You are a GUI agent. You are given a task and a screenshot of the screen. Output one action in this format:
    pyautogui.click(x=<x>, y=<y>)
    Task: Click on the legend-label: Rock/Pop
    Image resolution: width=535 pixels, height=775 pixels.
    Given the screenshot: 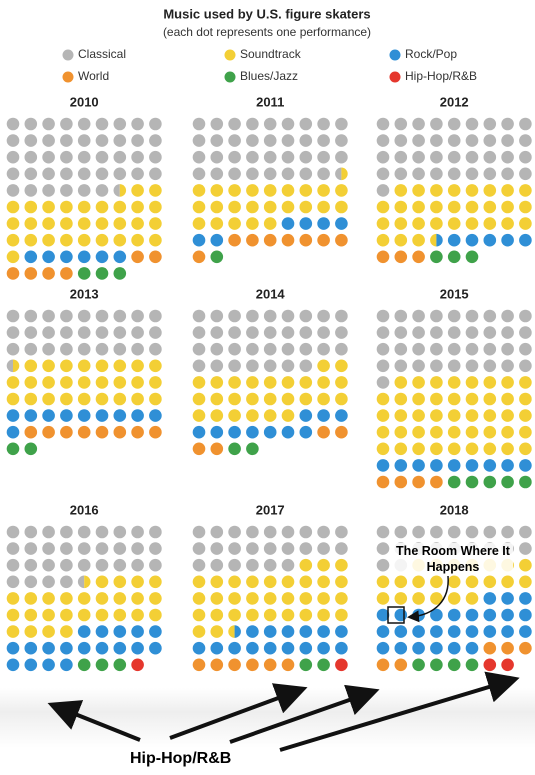 What is the action you would take?
    pyautogui.click(x=431, y=54)
    